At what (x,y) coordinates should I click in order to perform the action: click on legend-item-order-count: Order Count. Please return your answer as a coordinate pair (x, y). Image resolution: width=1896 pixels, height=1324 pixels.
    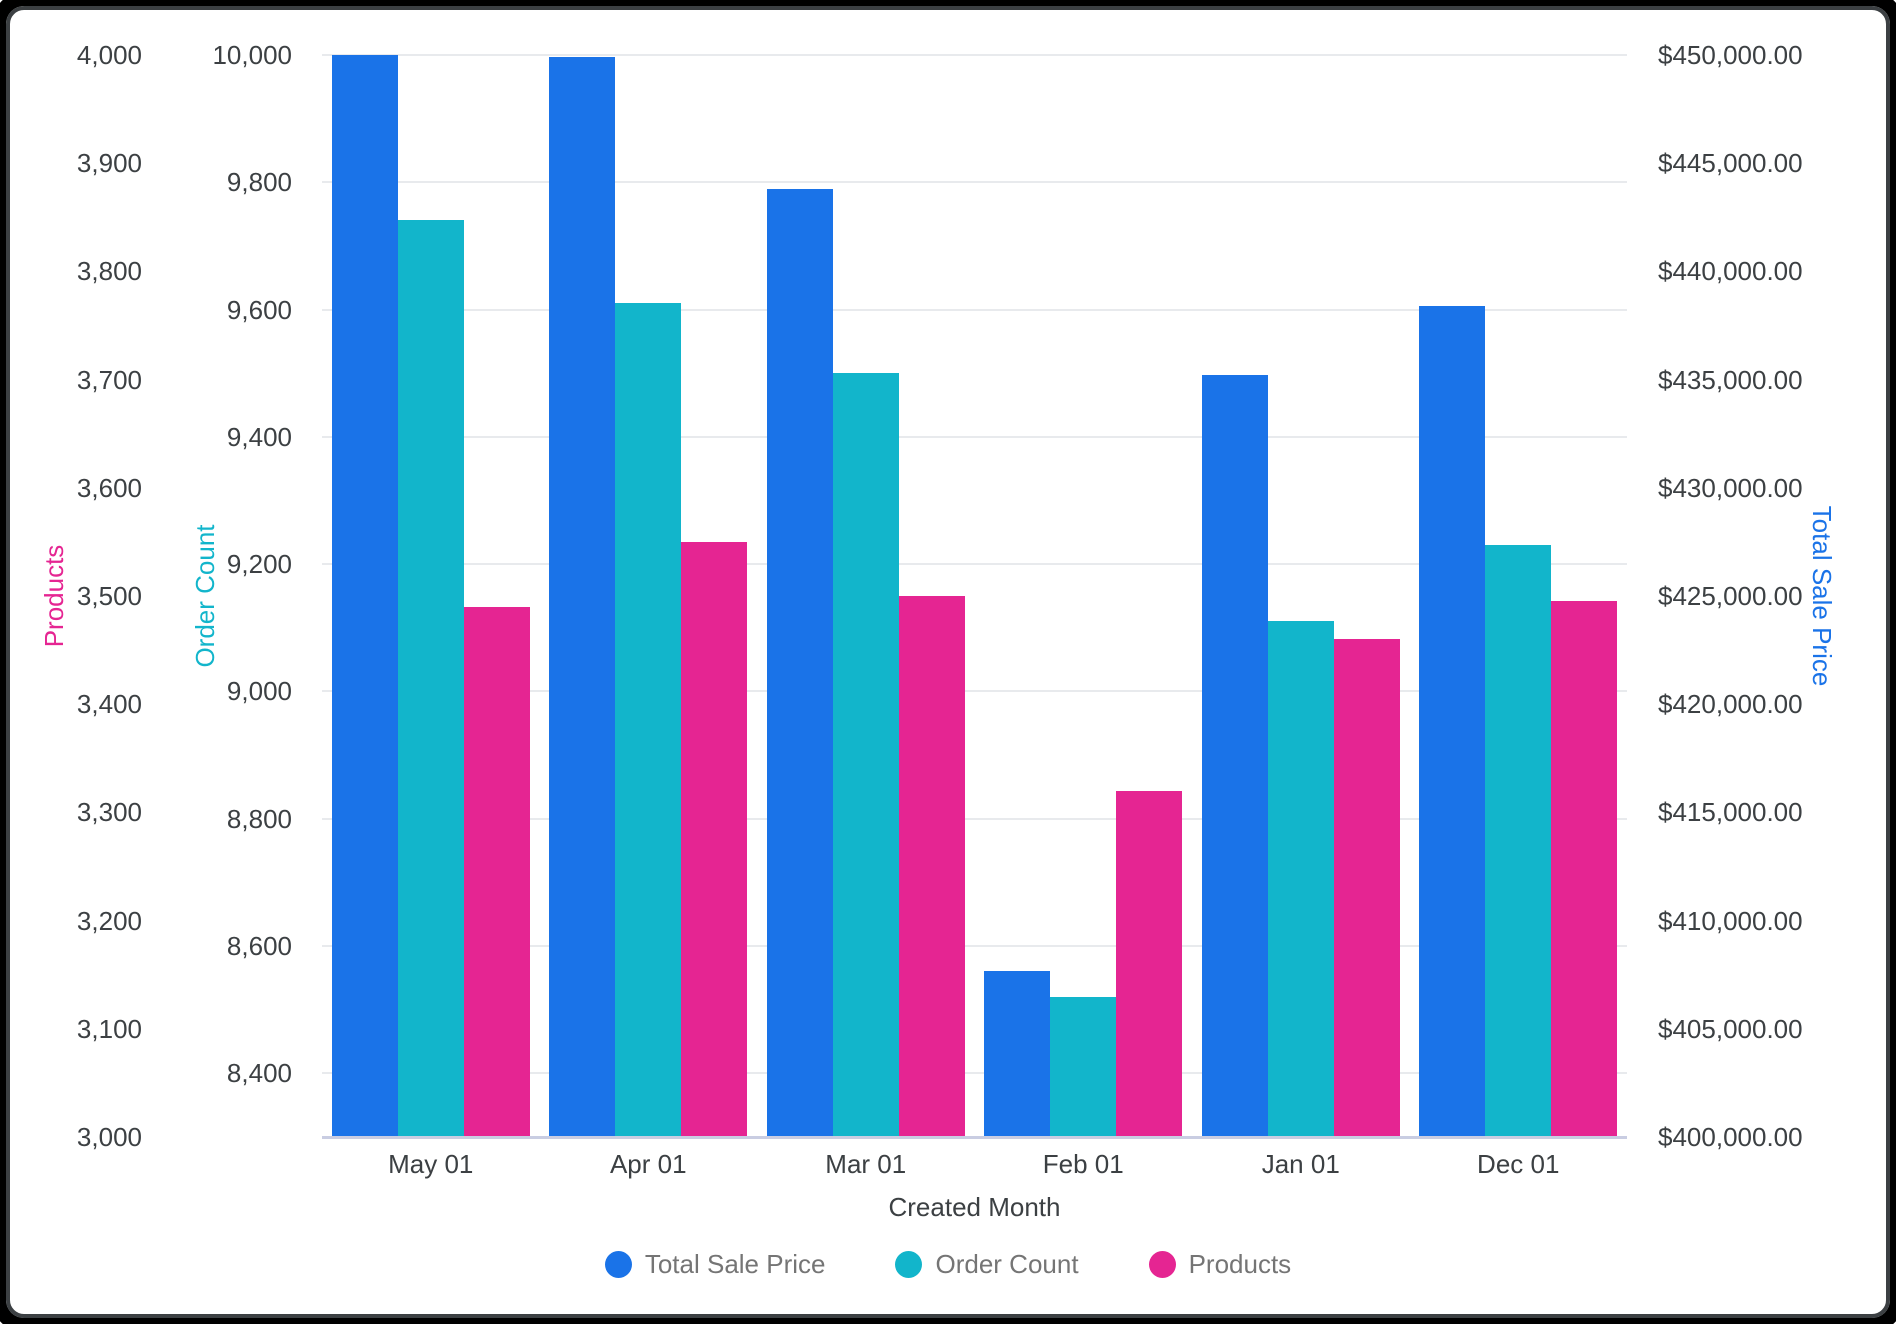
    Looking at the image, I should click on (987, 1264).